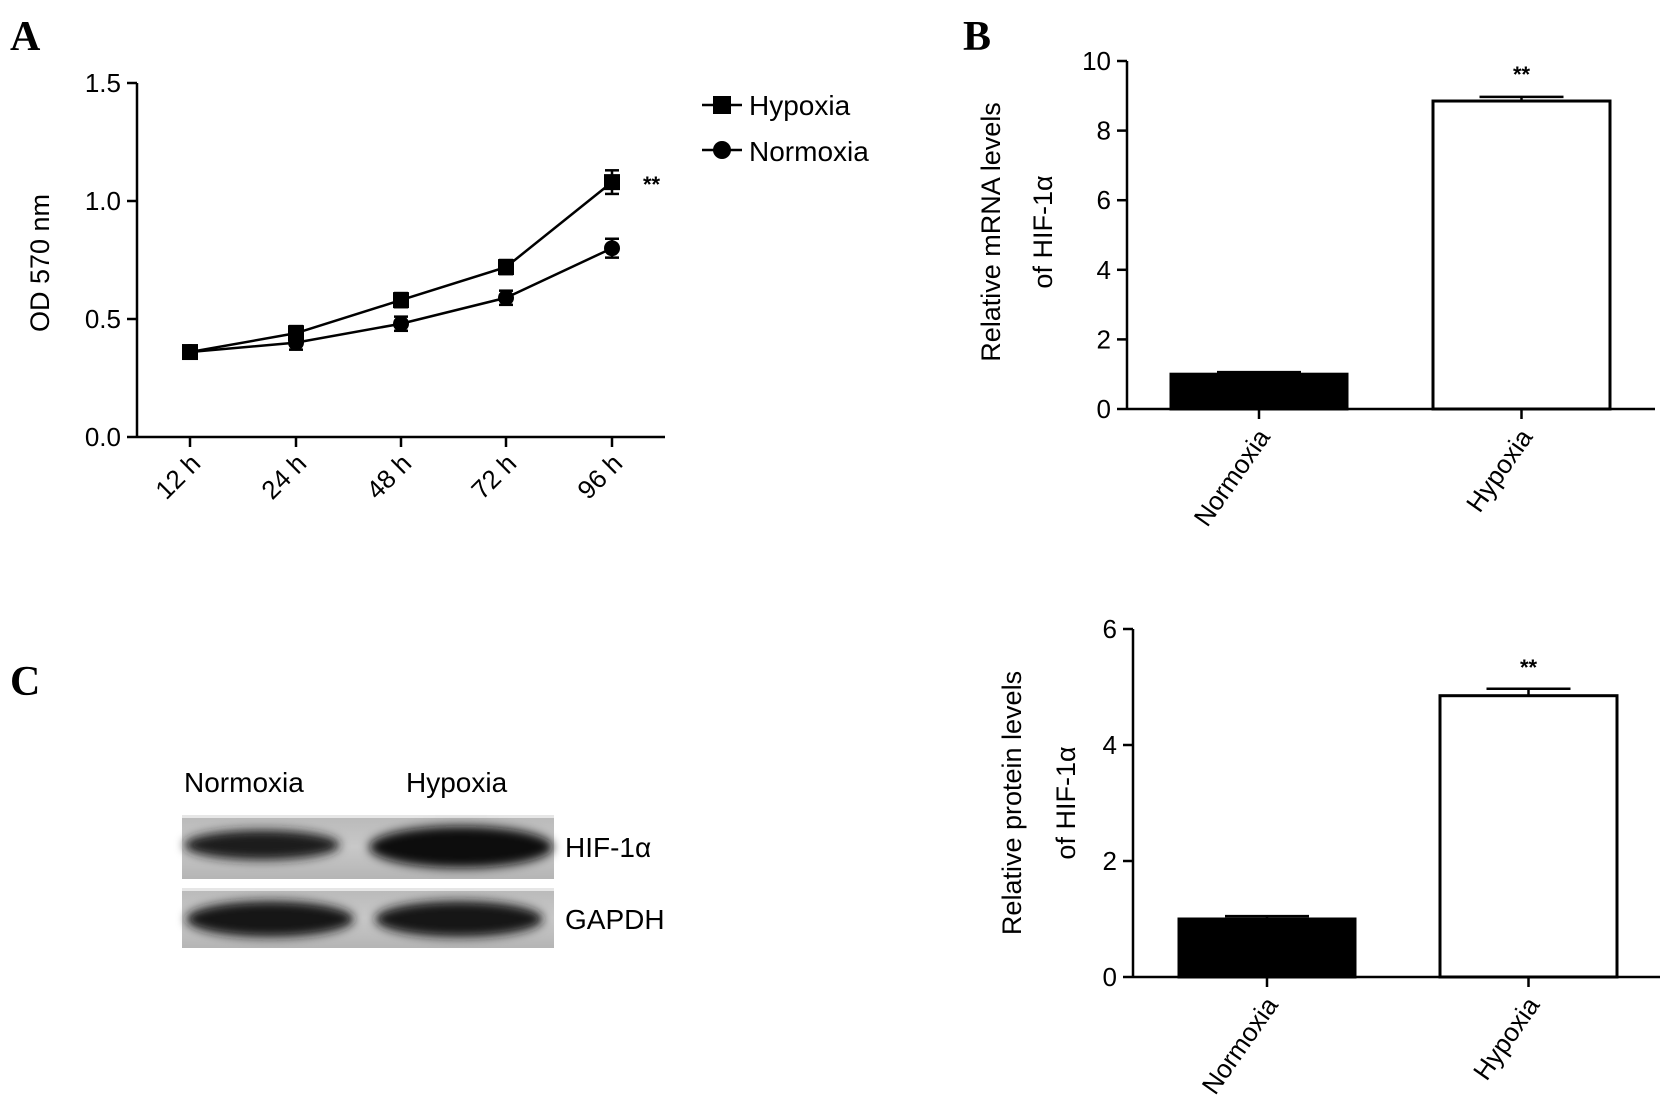  I want to click on legend-marker-square, so click(722, 105).